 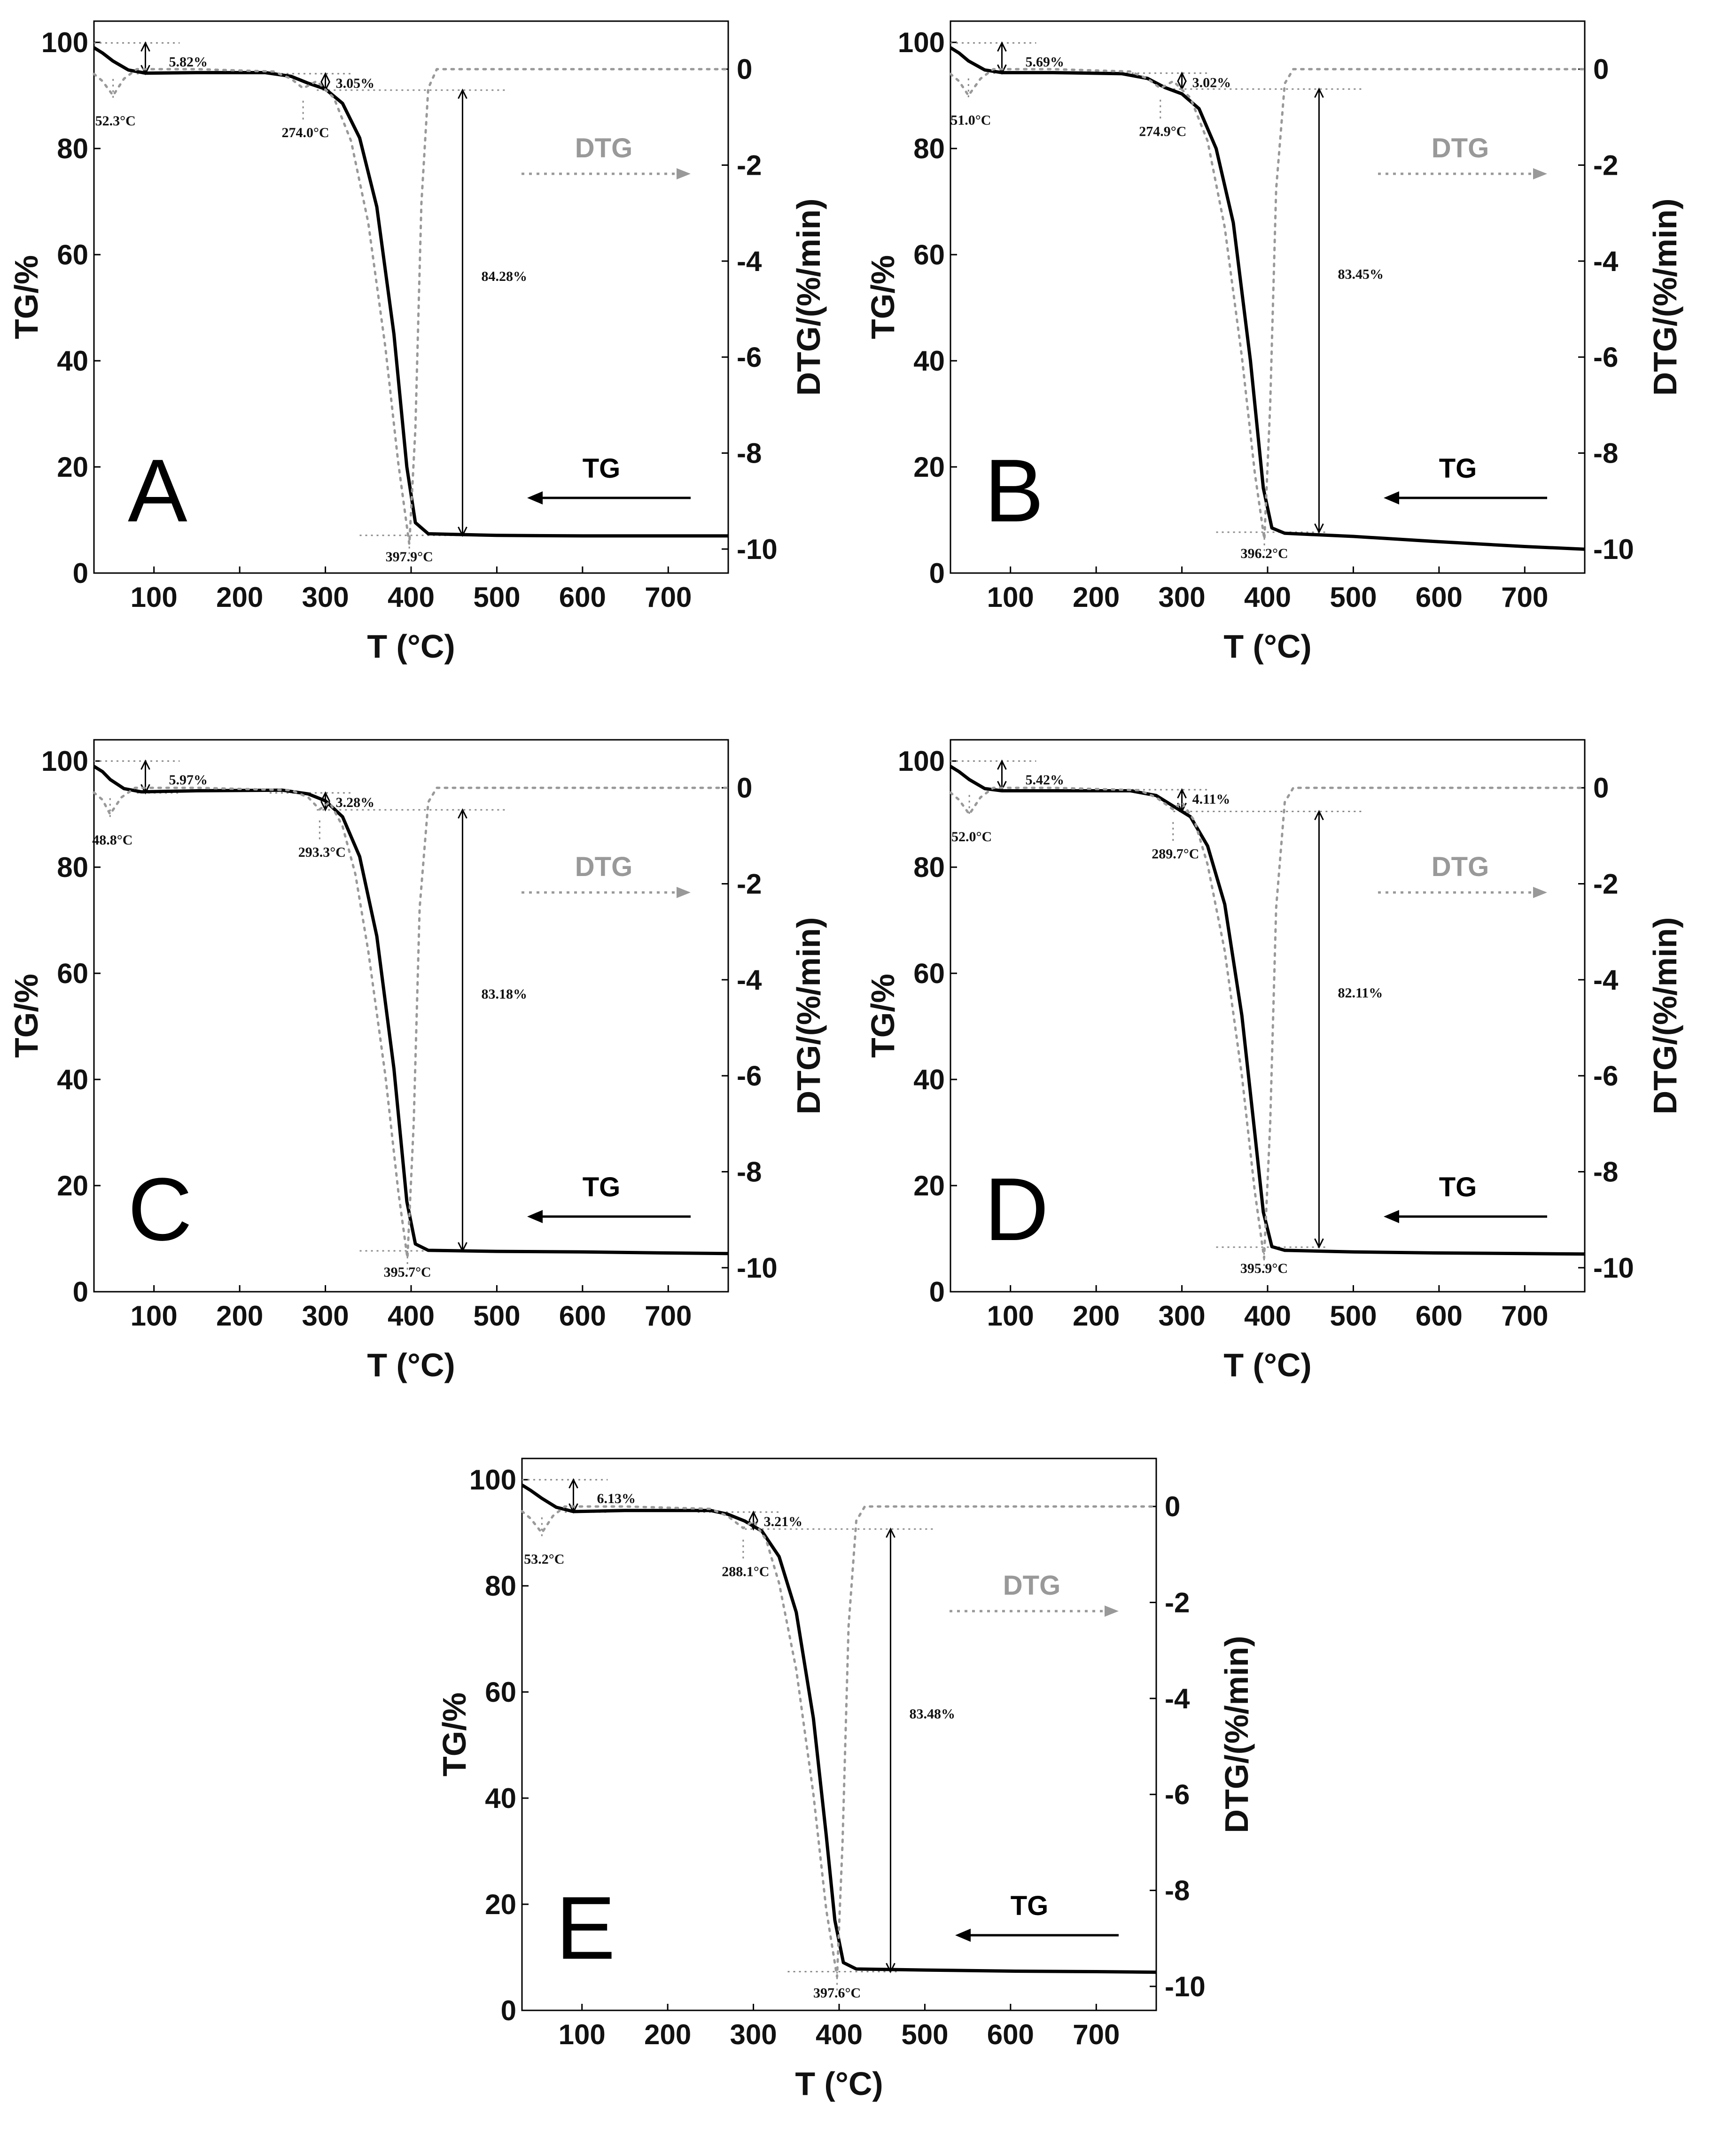 What do you see at coordinates (409, 557) in the screenshot?
I see `peak3-label: 397.9°C` at bounding box center [409, 557].